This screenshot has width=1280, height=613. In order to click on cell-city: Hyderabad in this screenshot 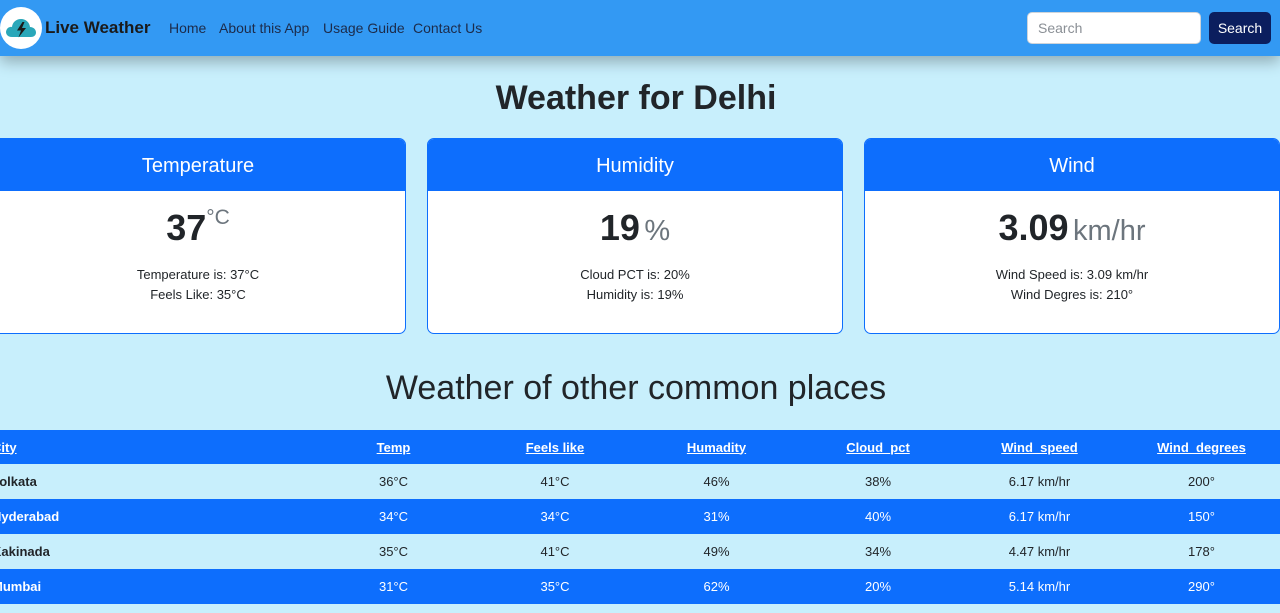, I will do `click(155, 516)`.